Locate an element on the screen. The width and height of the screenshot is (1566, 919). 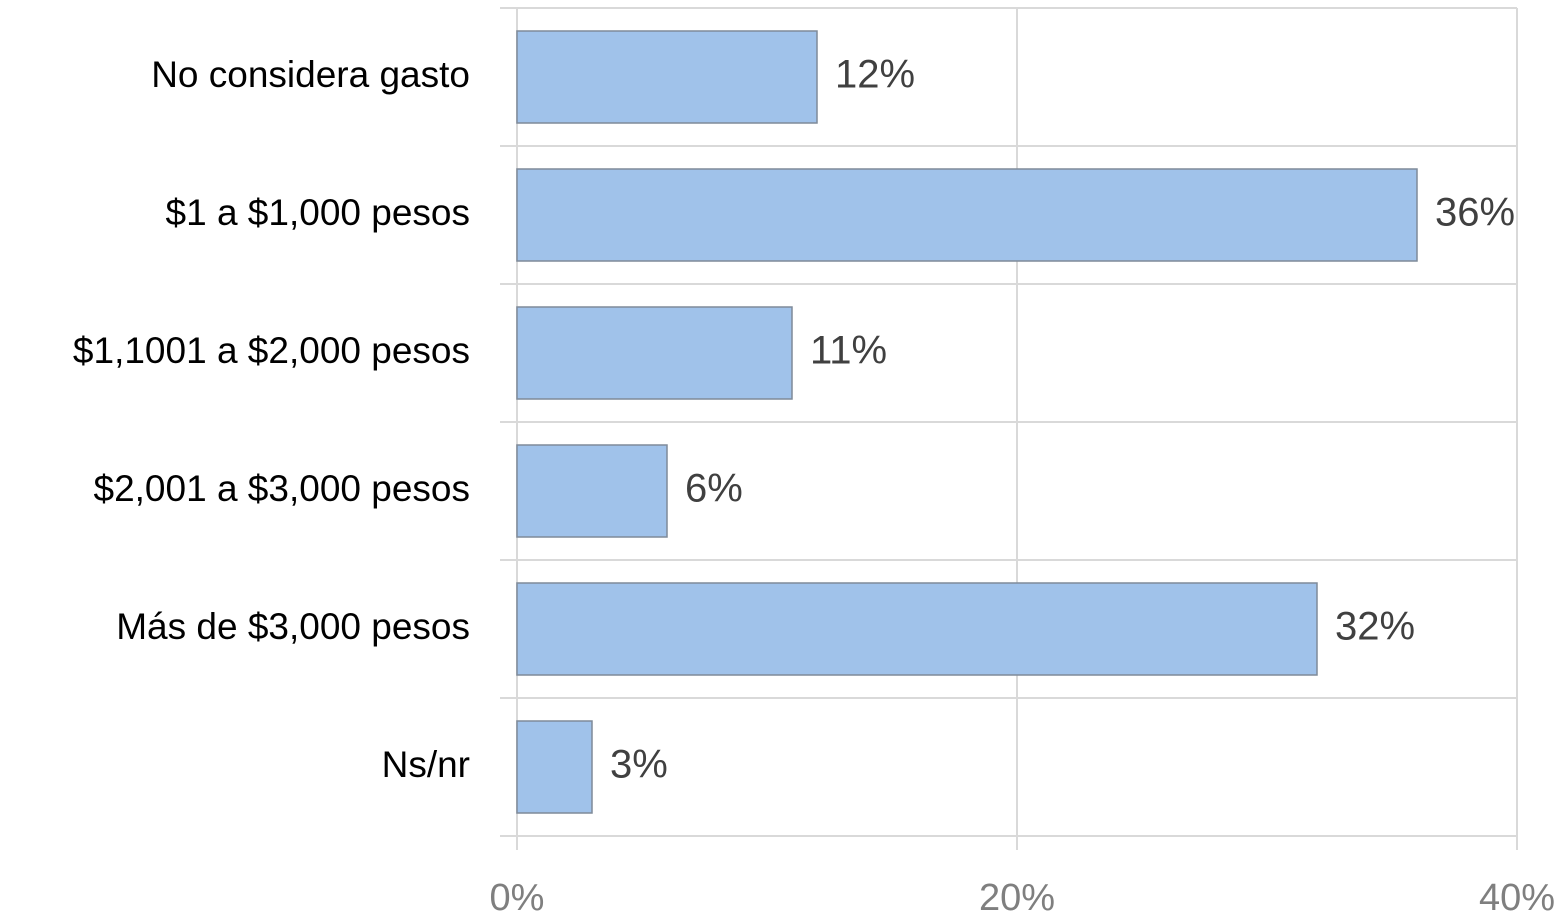
value-label: 11% is located at coordinates (848, 351).